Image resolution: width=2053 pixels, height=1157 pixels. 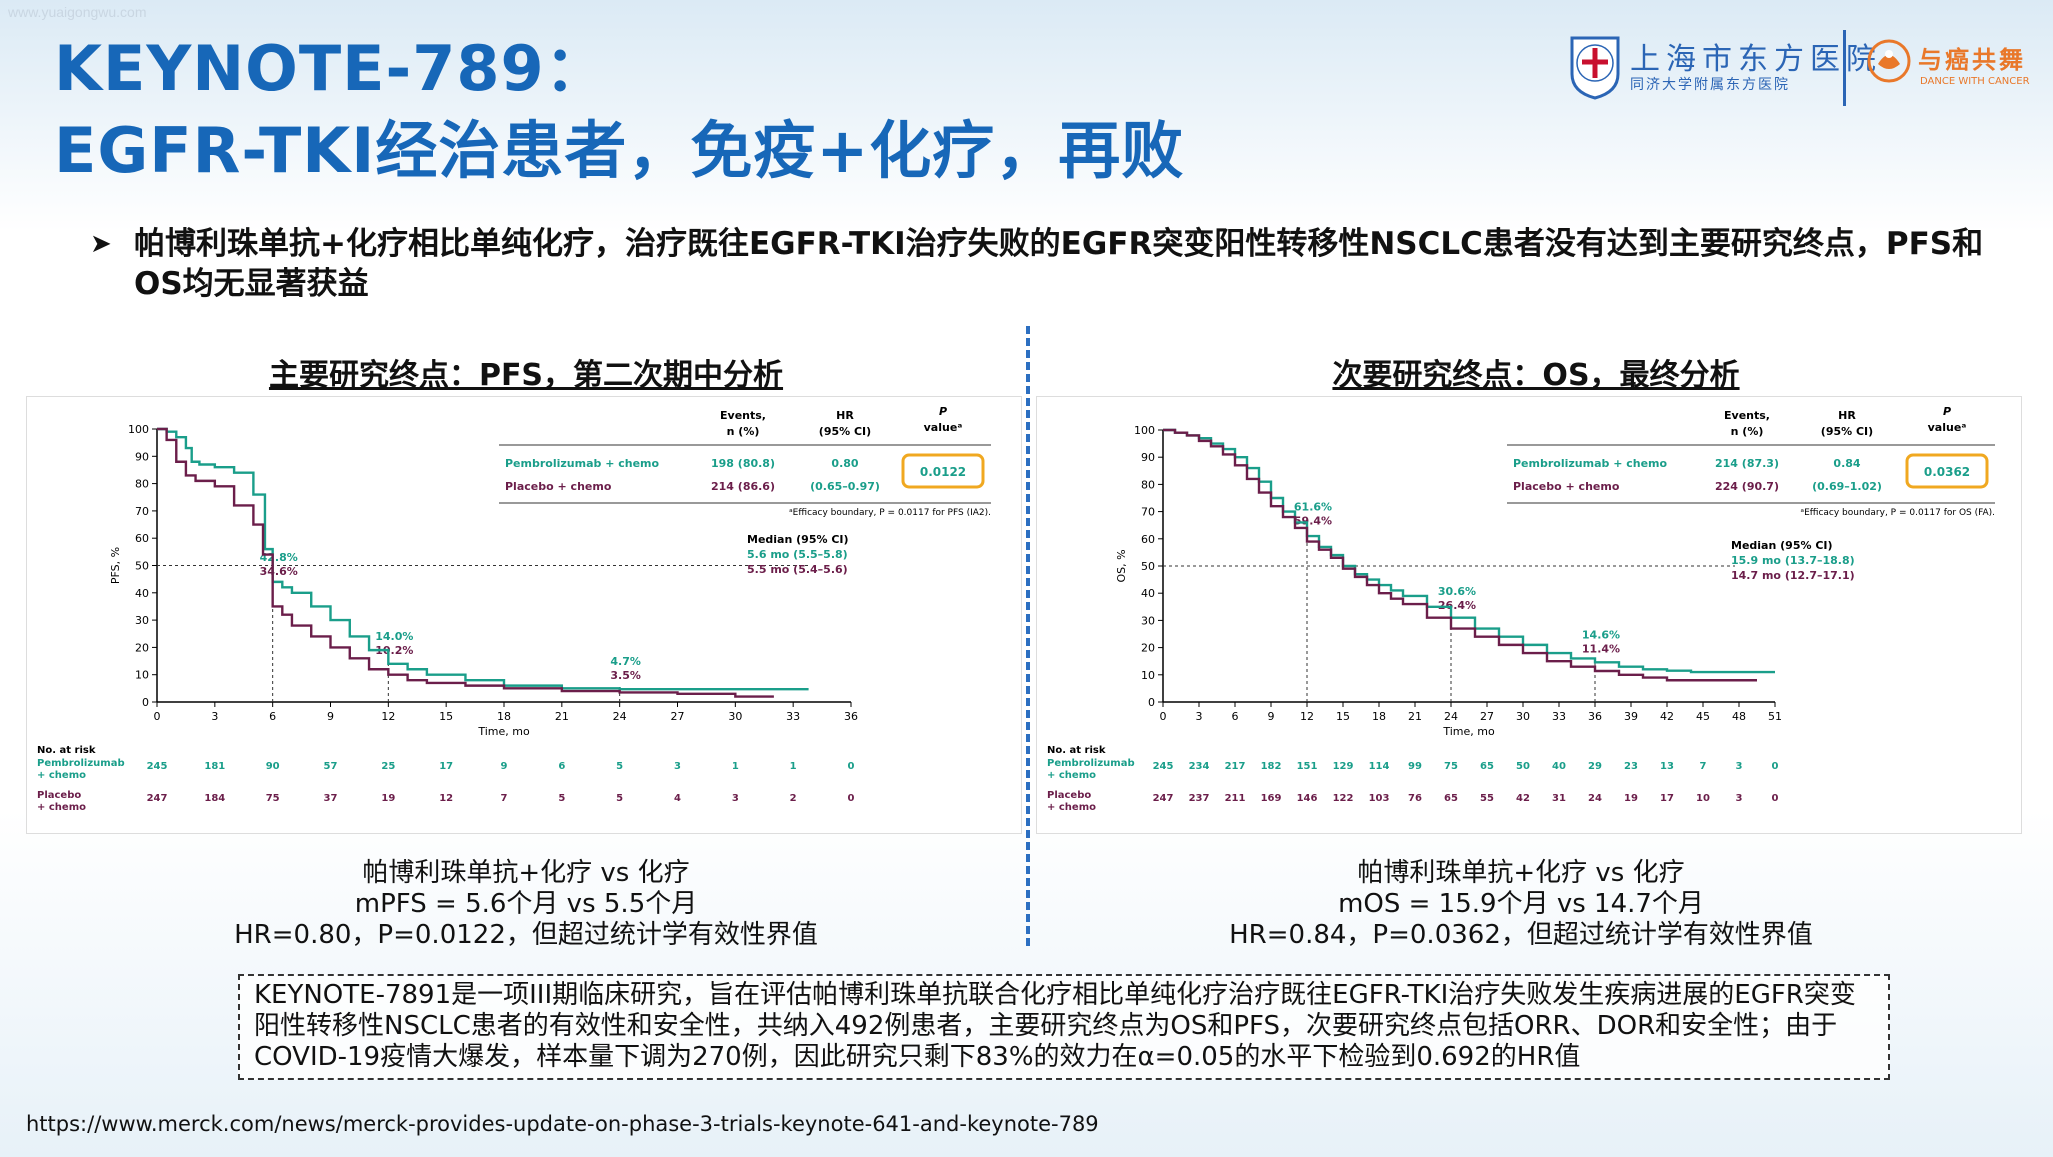 What do you see at coordinates (1782, 545) in the screenshot?
I see `median-title: Median (95% CI)` at bounding box center [1782, 545].